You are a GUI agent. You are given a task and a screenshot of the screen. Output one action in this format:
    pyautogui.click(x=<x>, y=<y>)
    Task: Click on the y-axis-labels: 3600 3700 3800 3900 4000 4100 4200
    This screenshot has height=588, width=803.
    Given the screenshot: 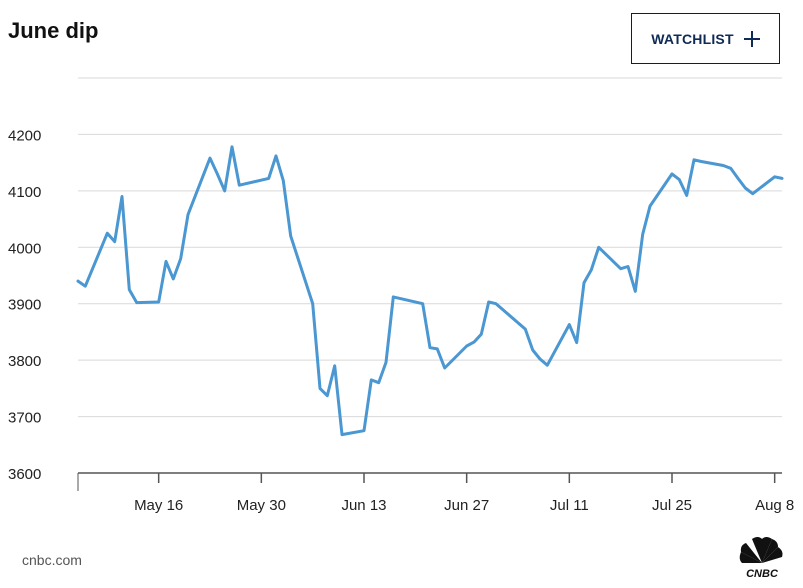 What is the action you would take?
    pyautogui.click(x=24, y=305)
    